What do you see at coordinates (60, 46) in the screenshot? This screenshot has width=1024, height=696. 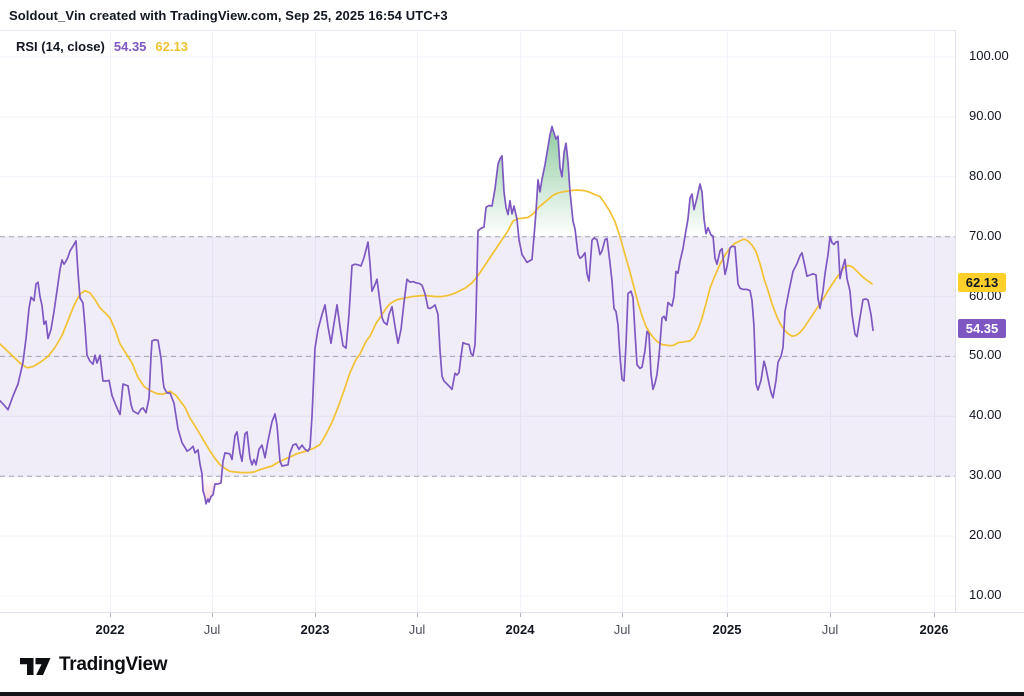 I see `indicator-name: RSI (14, close)` at bounding box center [60, 46].